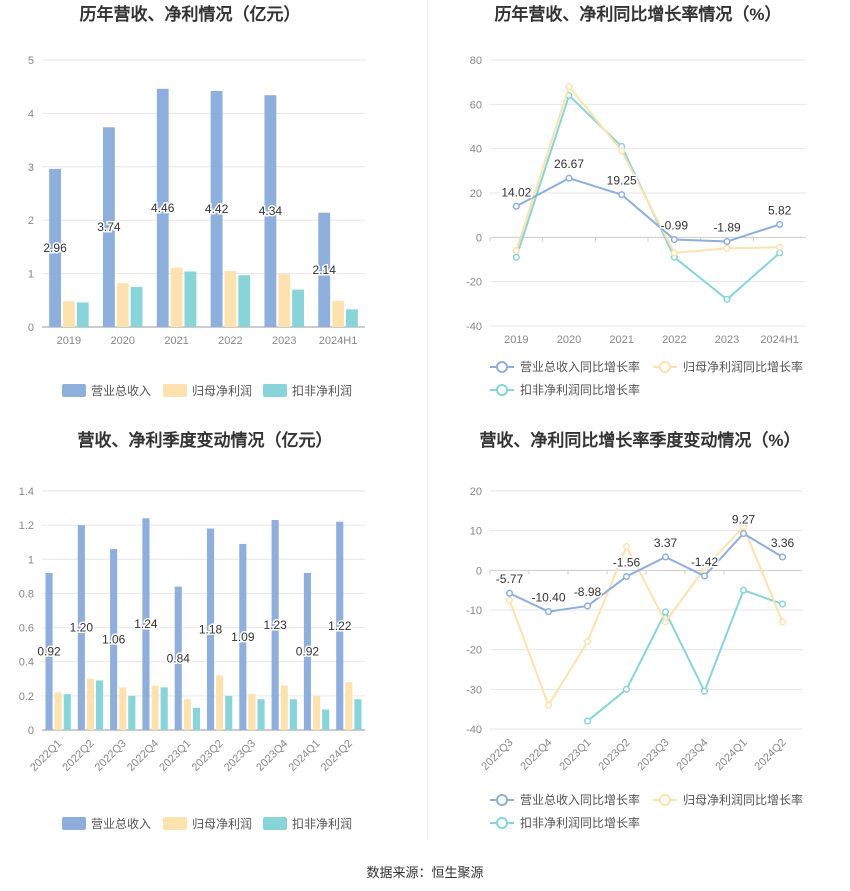  What do you see at coordinates (222, 391) in the screenshot?
I see `legend-label: 归母净利润` at bounding box center [222, 391].